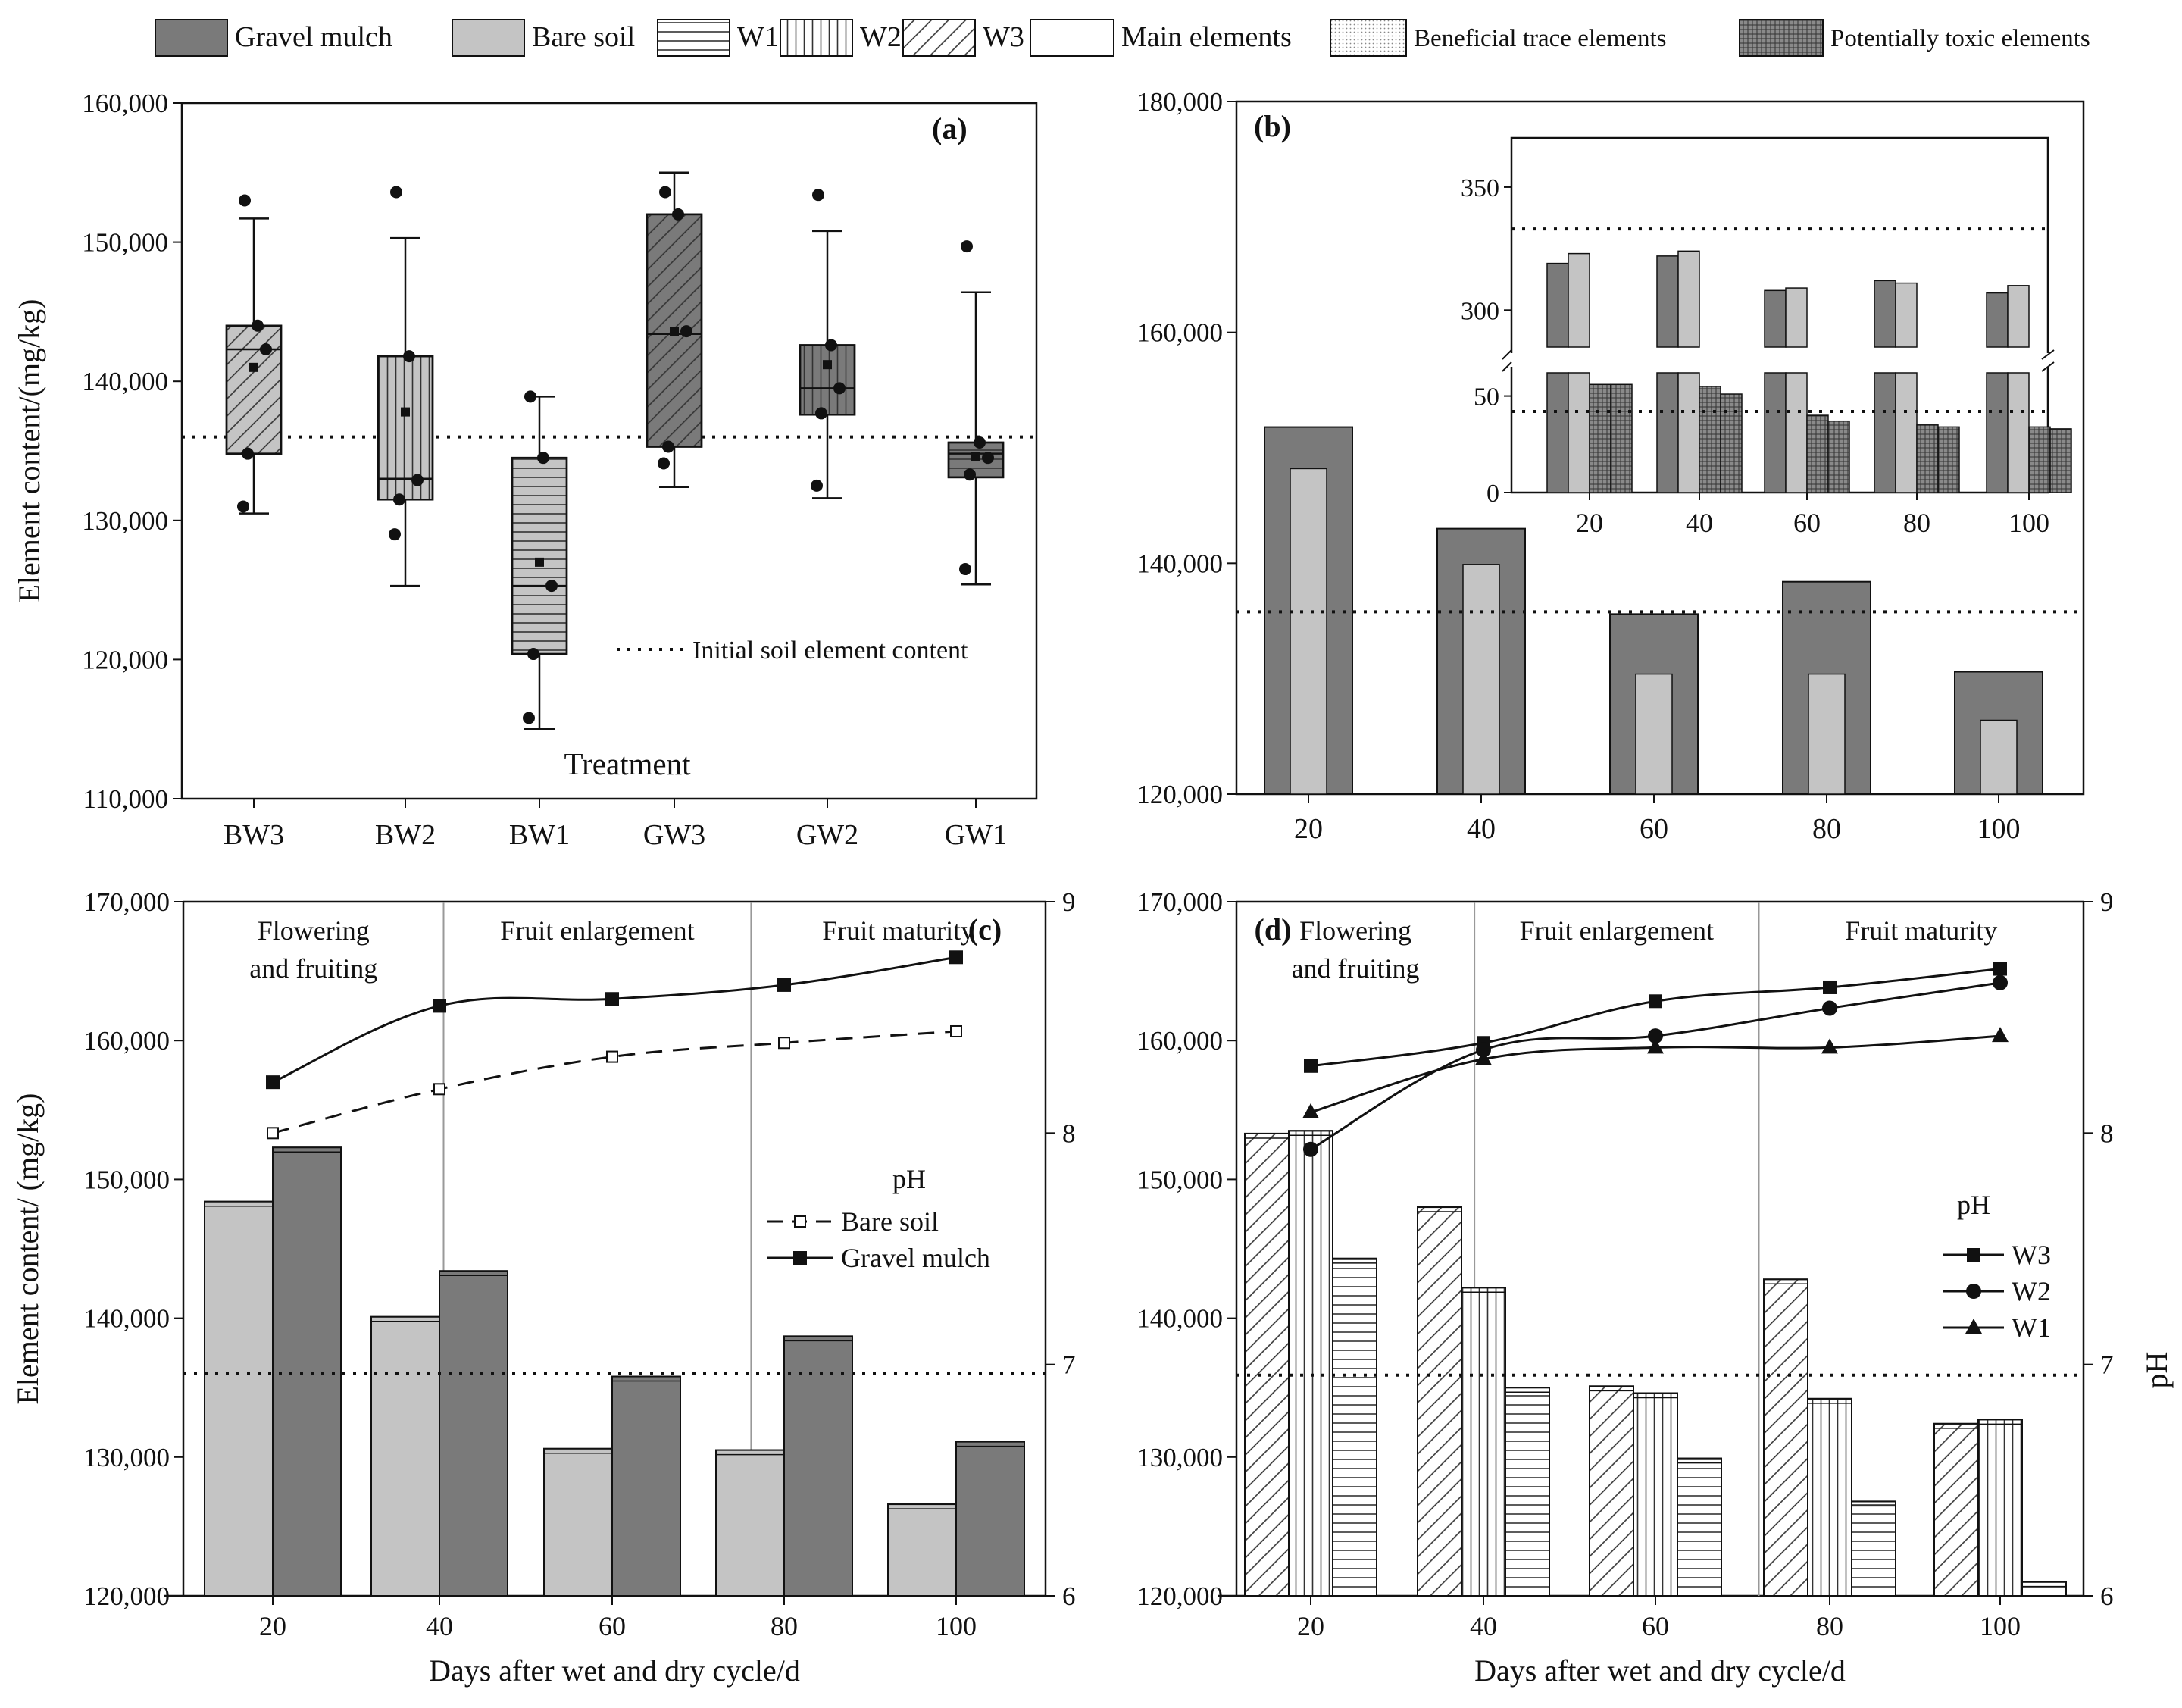  I want to click on inset-xtick-label: 100, so click(2029, 523).